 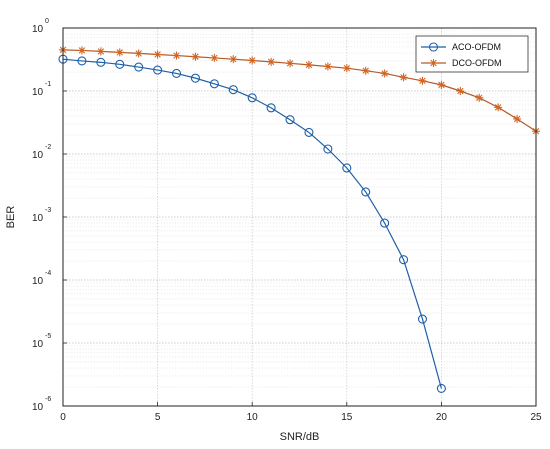 I want to click on x-tick-label: 10, so click(x=253, y=417).